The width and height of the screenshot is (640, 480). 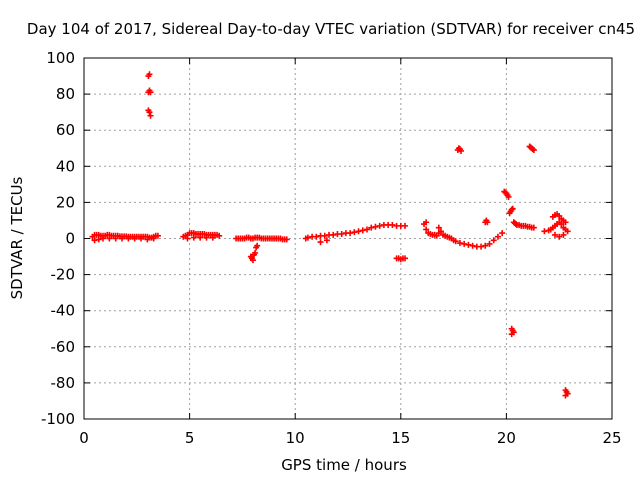 I want to click on y-tick-label: -80, so click(x=63, y=383).